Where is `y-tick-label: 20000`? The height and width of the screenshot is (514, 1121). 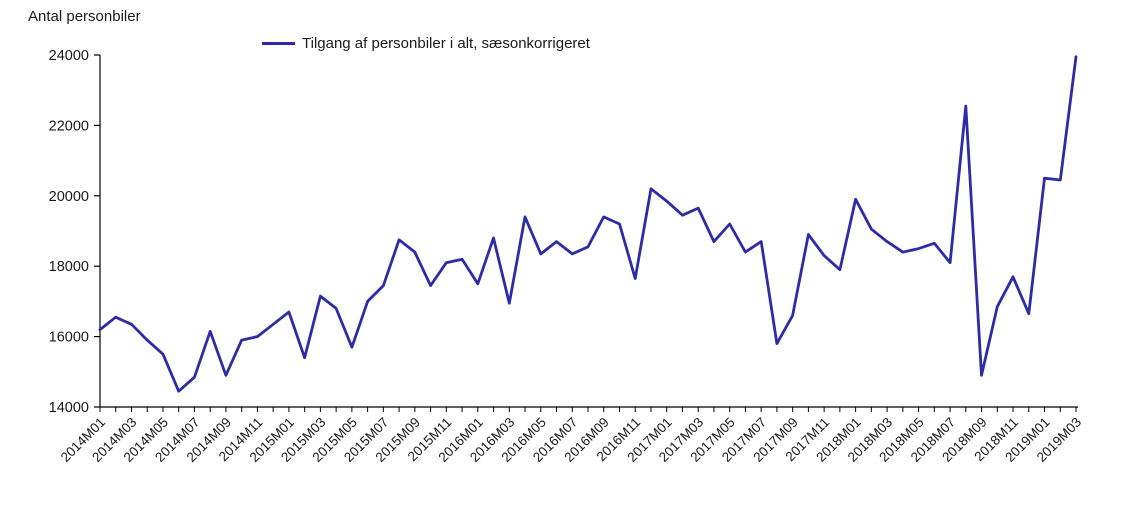
y-tick-label: 20000 is located at coordinates (69, 197).